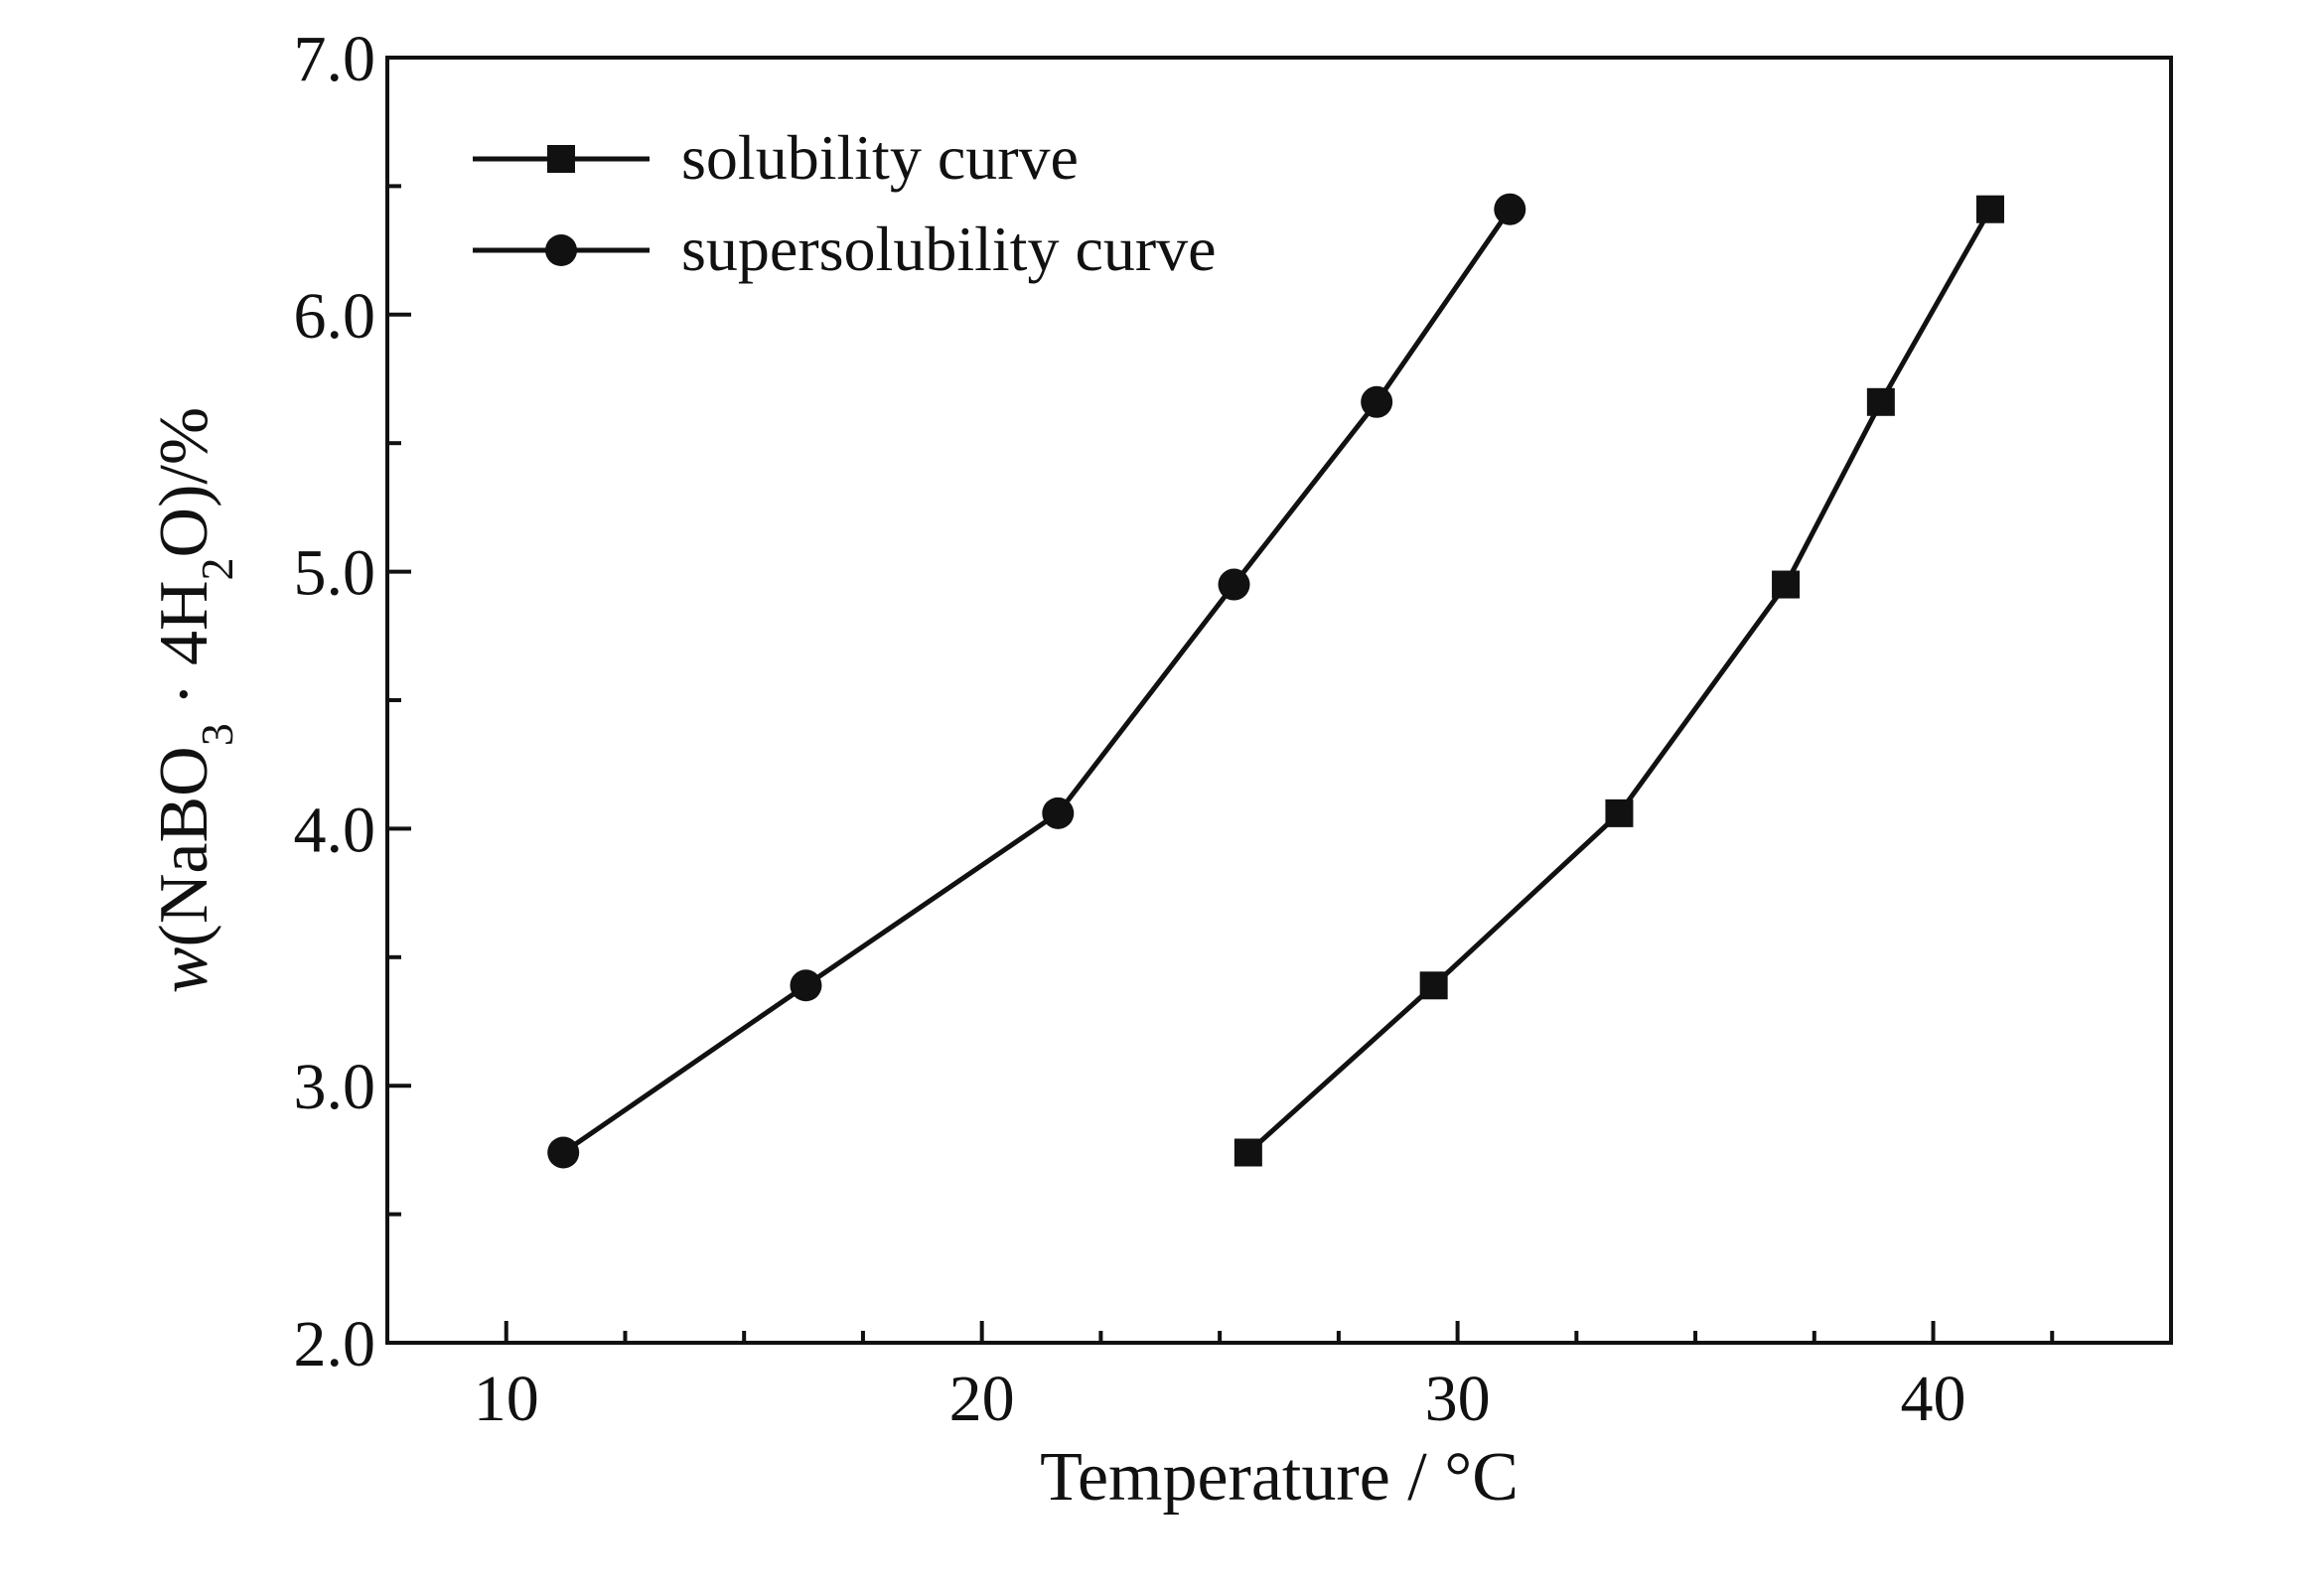 The height and width of the screenshot is (1596, 2321). What do you see at coordinates (880, 157) in the screenshot?
I see `legend-label: solubility curve` at bounding box center [880, 157].